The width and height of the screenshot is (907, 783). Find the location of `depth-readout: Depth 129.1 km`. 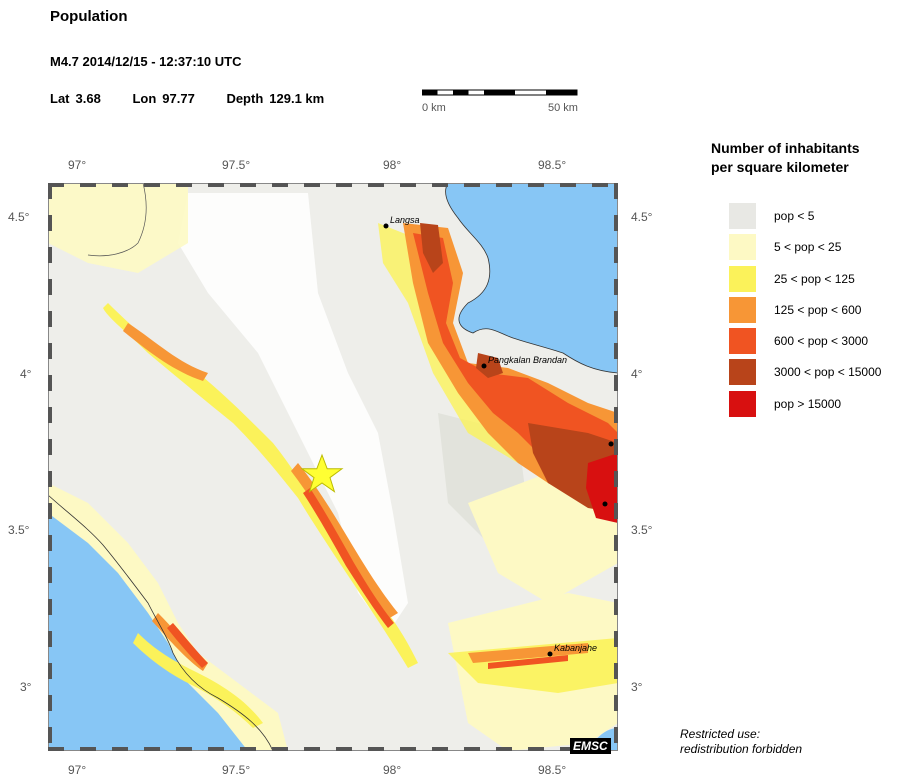

depth-readout: Depth 129.1 km is located at coordinates (275, 98).